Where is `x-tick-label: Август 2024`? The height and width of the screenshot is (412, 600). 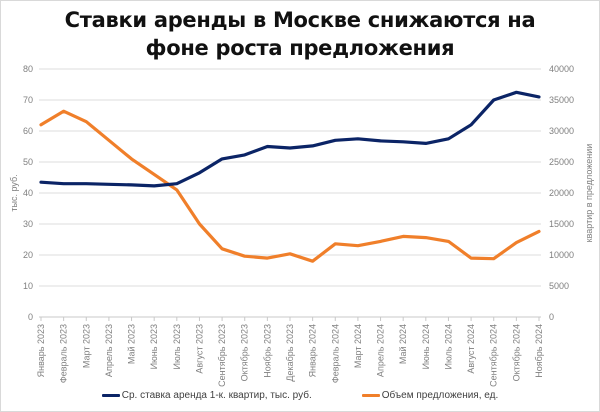 x-tick-label: Август 2024 is located at coordinates (471, 349).